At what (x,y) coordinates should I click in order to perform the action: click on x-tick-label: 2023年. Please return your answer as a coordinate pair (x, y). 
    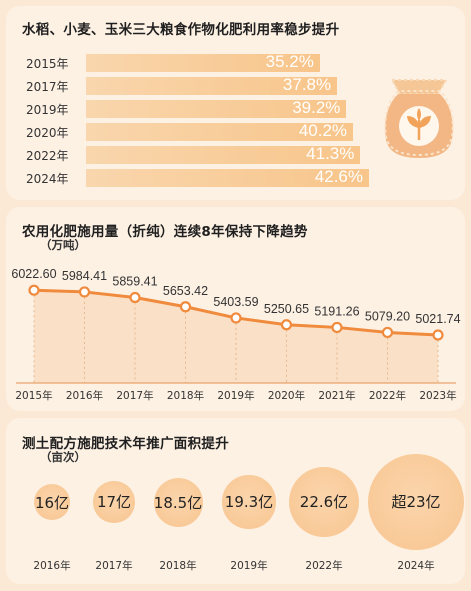
    Looking at the image, I should click on (437, 395).